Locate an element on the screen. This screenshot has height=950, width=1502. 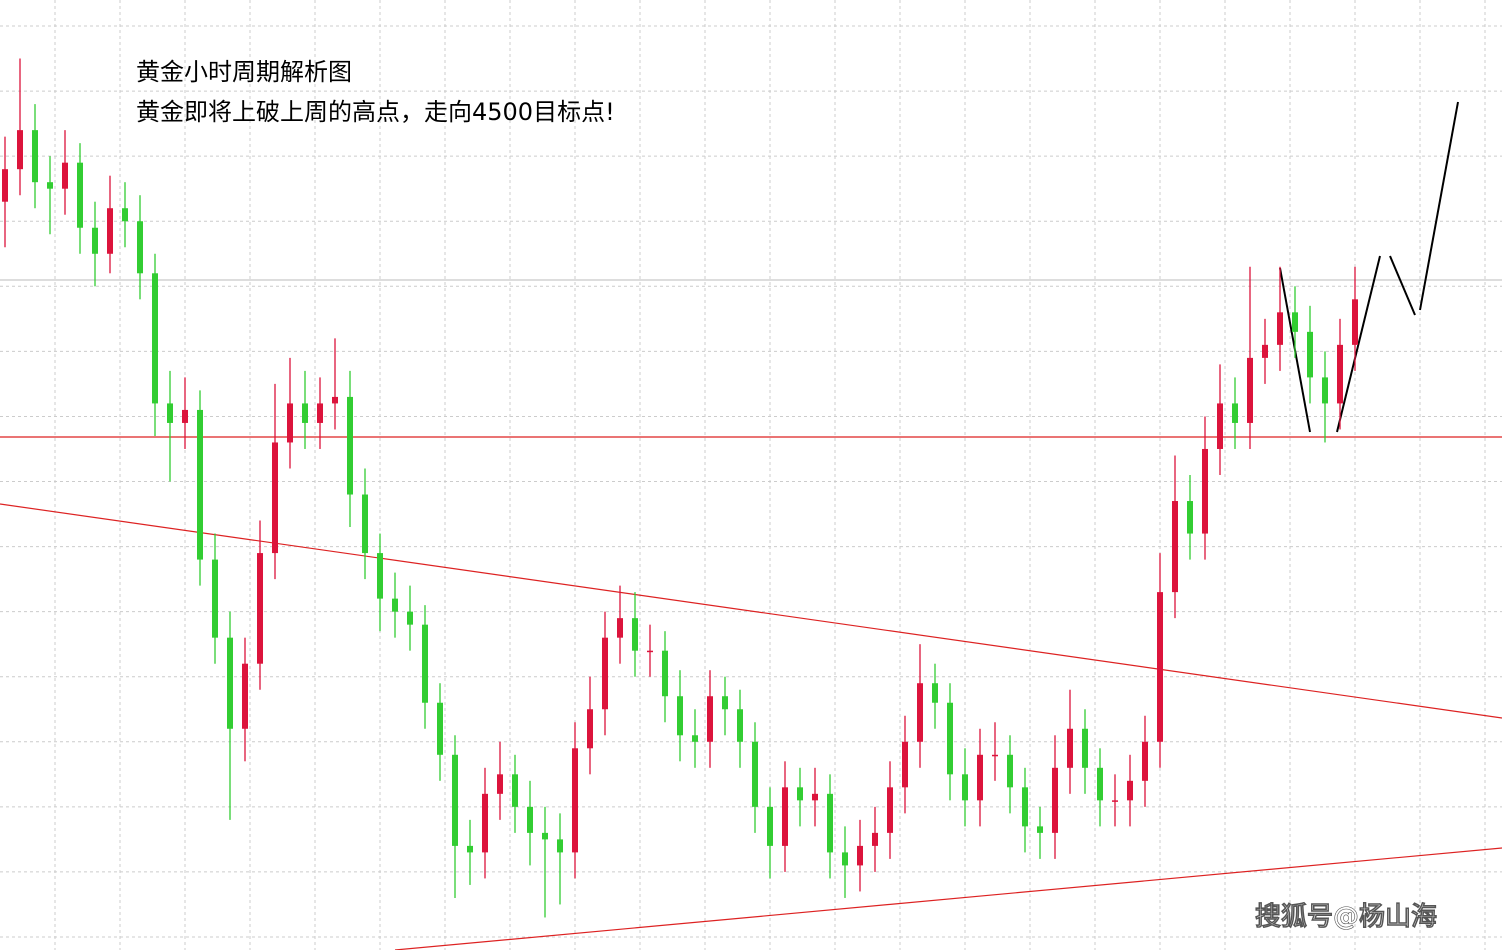
chart-subtitle: 黄金即将上破上周的高点，走向4500目标点! is located at coordinates (375, 112).